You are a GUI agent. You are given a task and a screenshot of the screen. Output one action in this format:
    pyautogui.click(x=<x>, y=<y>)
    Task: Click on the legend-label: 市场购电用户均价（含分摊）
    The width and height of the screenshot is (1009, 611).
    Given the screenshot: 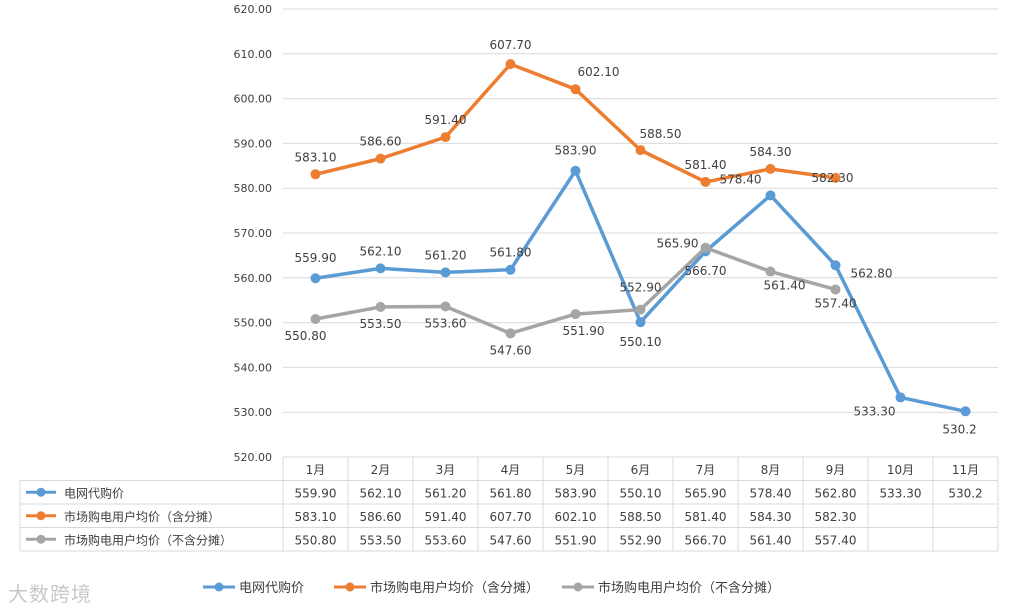 What is the action you would take?
    pyautogui.click(x=454, y=588)
    